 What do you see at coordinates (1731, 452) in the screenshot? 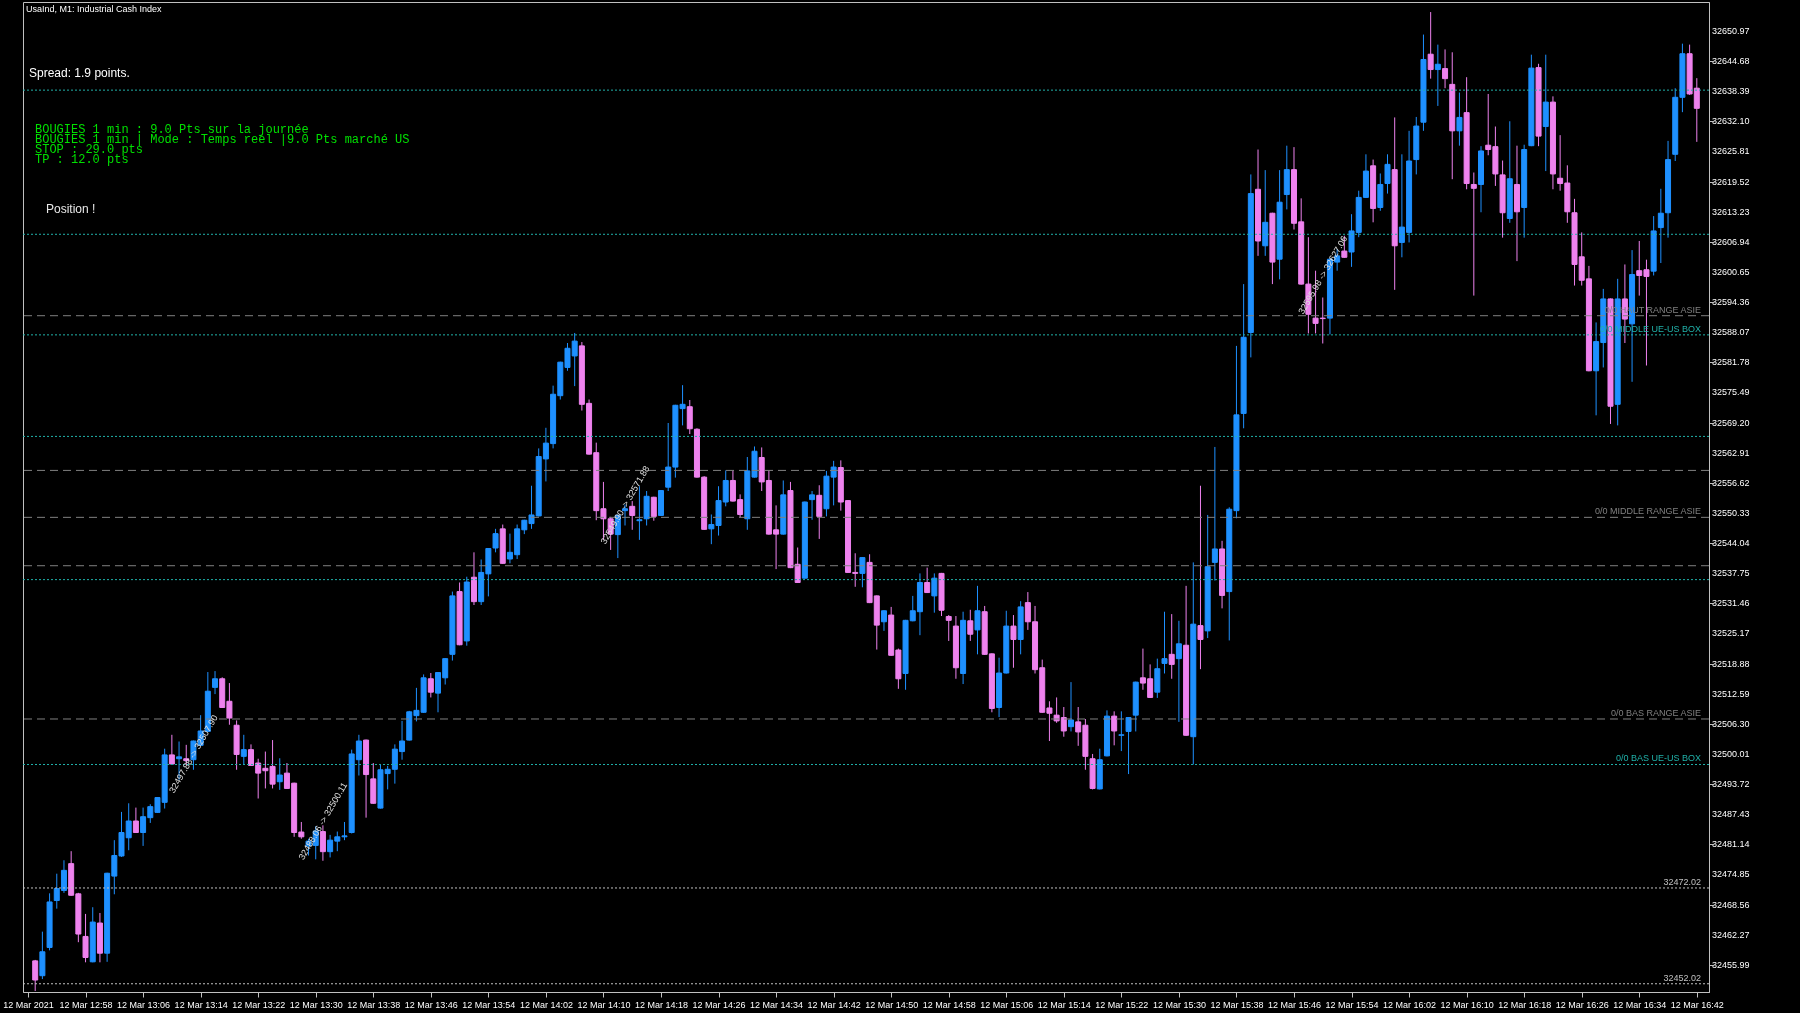
I see `y-tick-label: 32562.91` at bounding box center [1731, 452].